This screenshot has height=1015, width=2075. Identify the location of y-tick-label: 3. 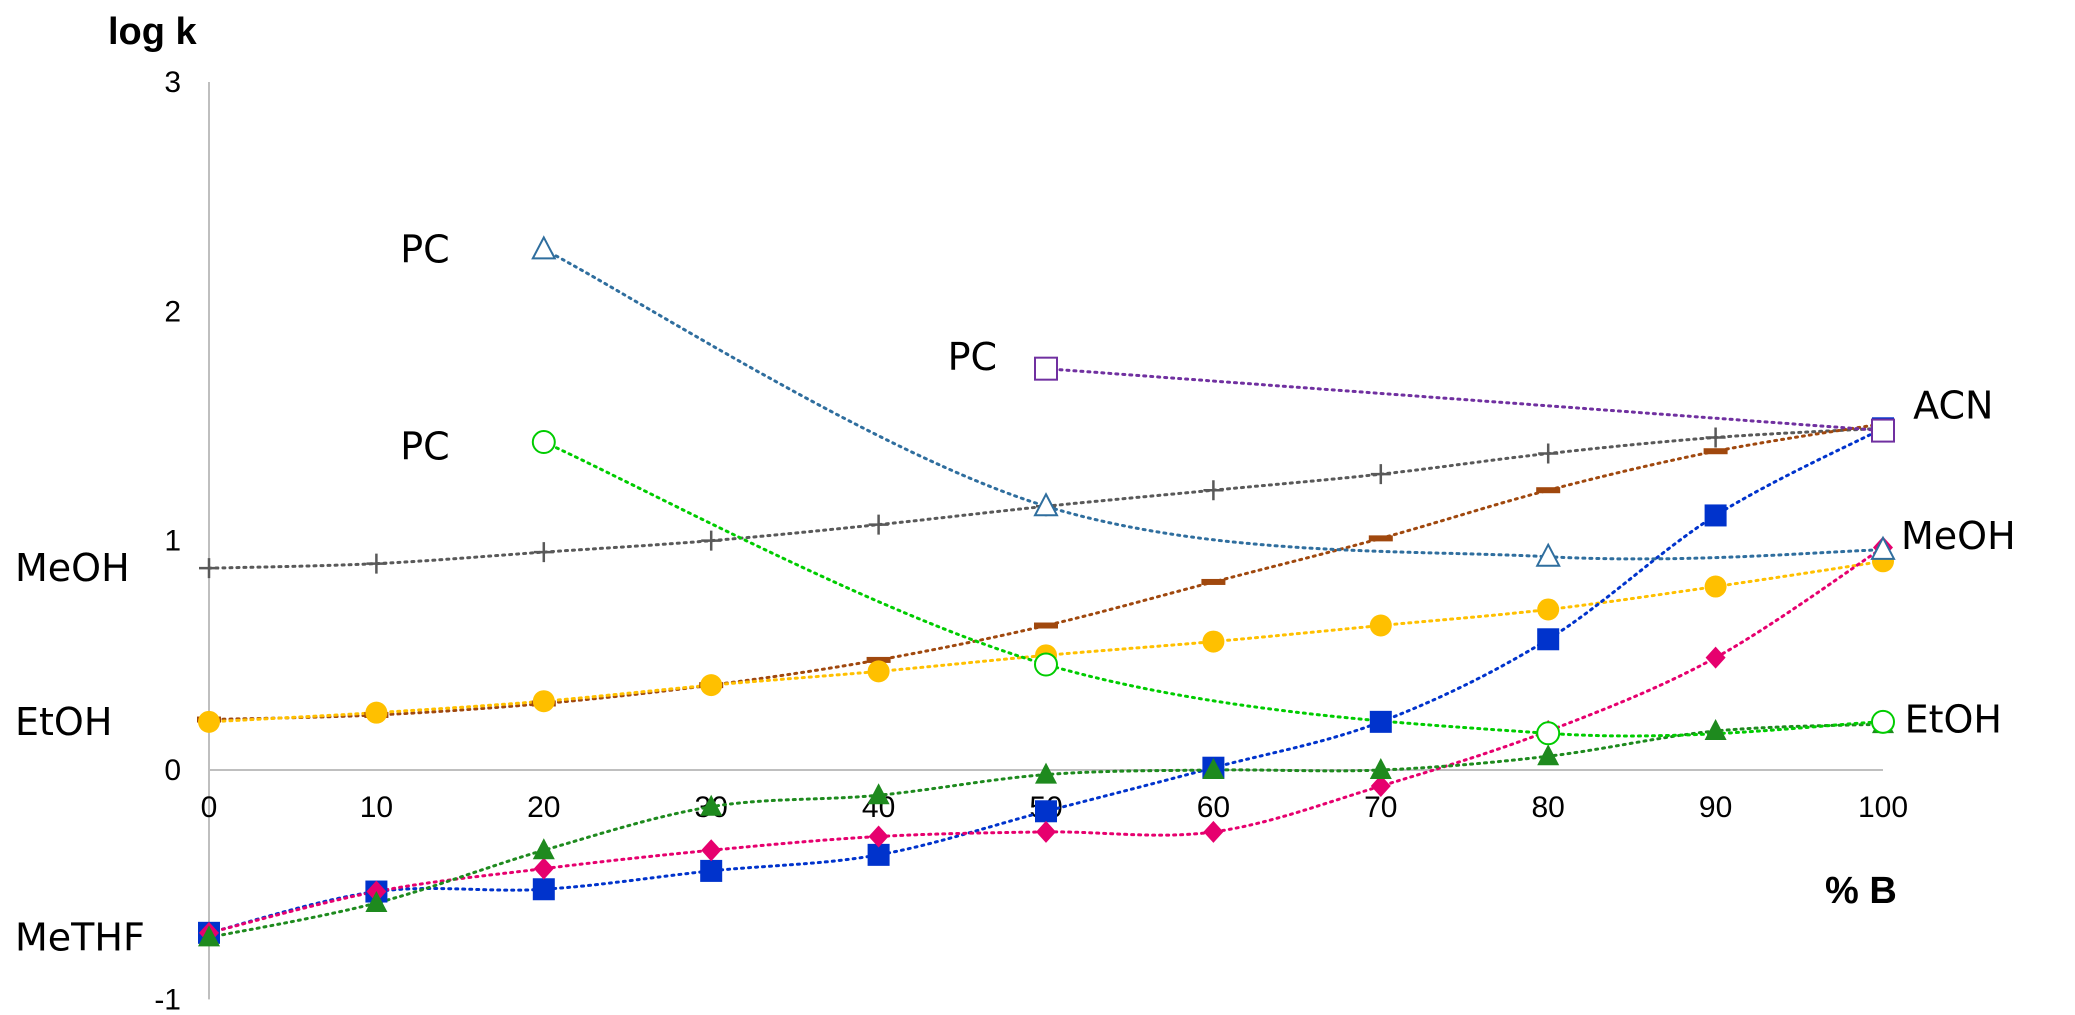
(172, 82).